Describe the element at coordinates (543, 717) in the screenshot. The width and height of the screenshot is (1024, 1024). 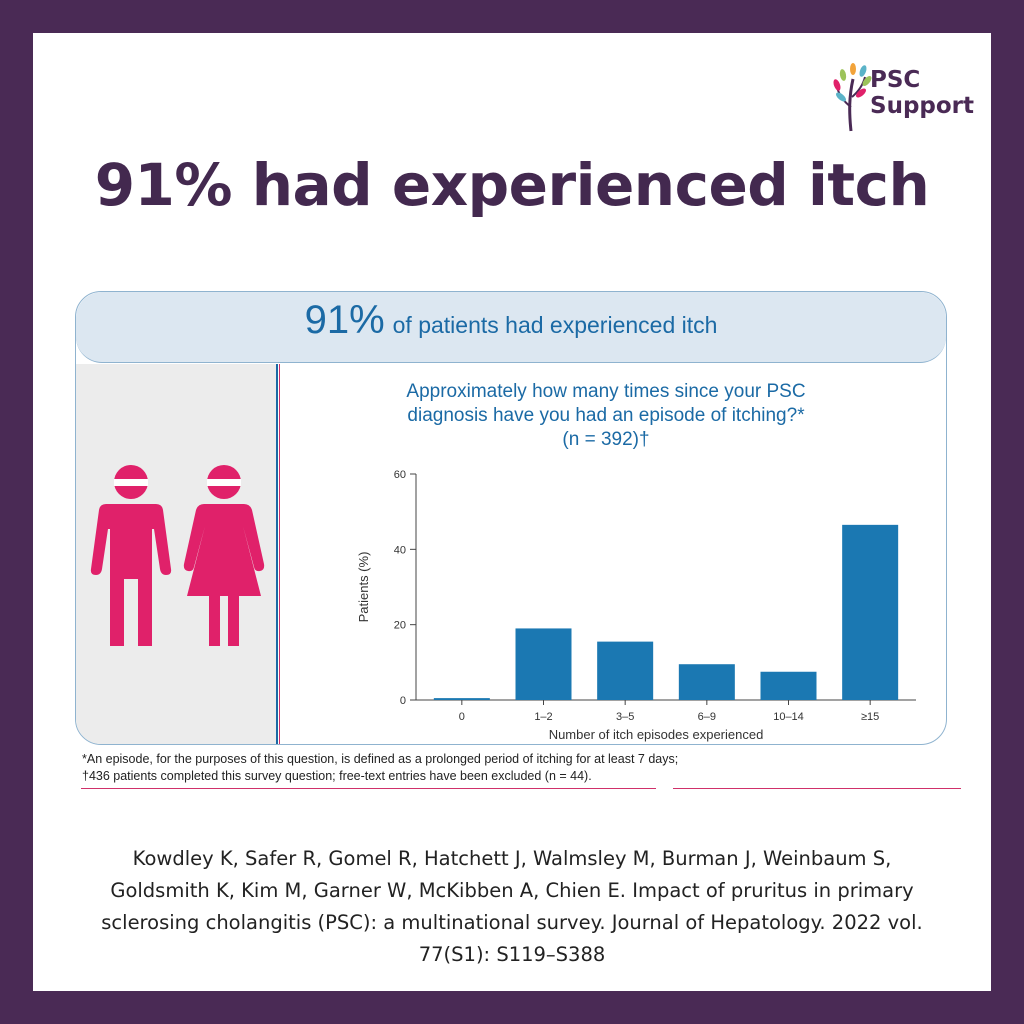
I see `x-tick-label: 1–2` at that location.